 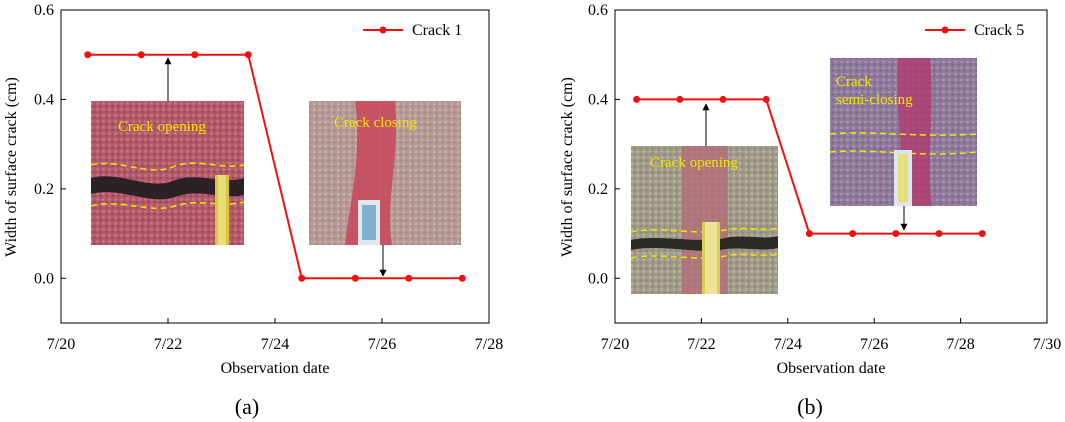 I want to click on panel-label: (b), so click(x=810, y=406).